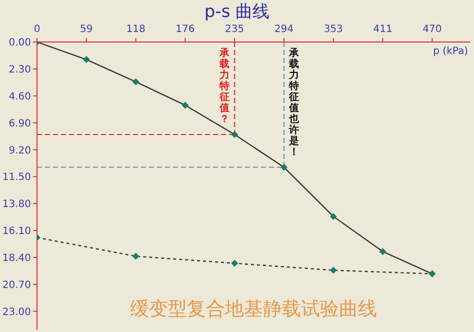 Image resolution: width=474 pixels, height=332 pixels. What do you see at coordinates (16, 258) in the screenshot?
I see `y-tick-label: 18.40` at bounding box center [16, 258].